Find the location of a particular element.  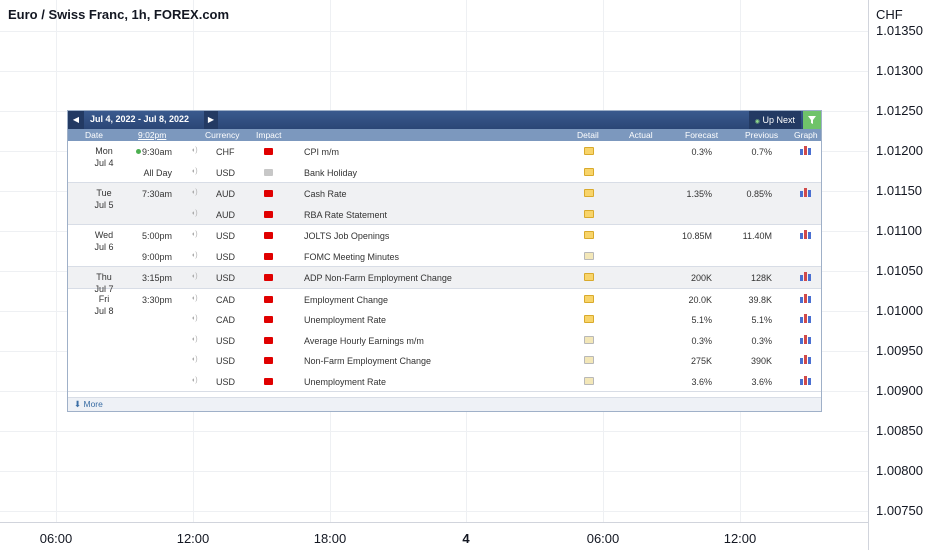

event-forecast: 10.85M is located at coordinates (696, 236).